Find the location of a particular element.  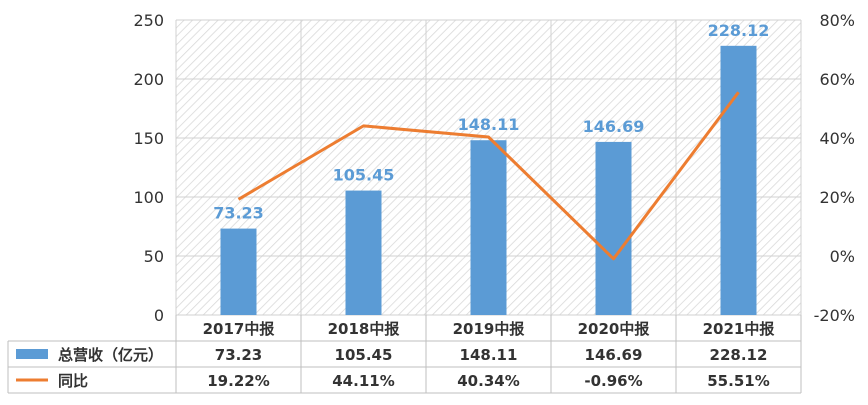

table-cell: 19.22% is located at coordinates (238, 381).